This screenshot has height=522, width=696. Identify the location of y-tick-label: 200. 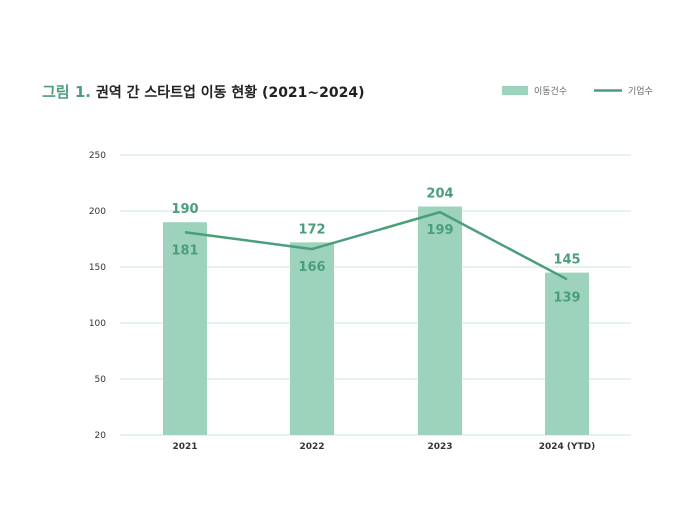
(97, 212).